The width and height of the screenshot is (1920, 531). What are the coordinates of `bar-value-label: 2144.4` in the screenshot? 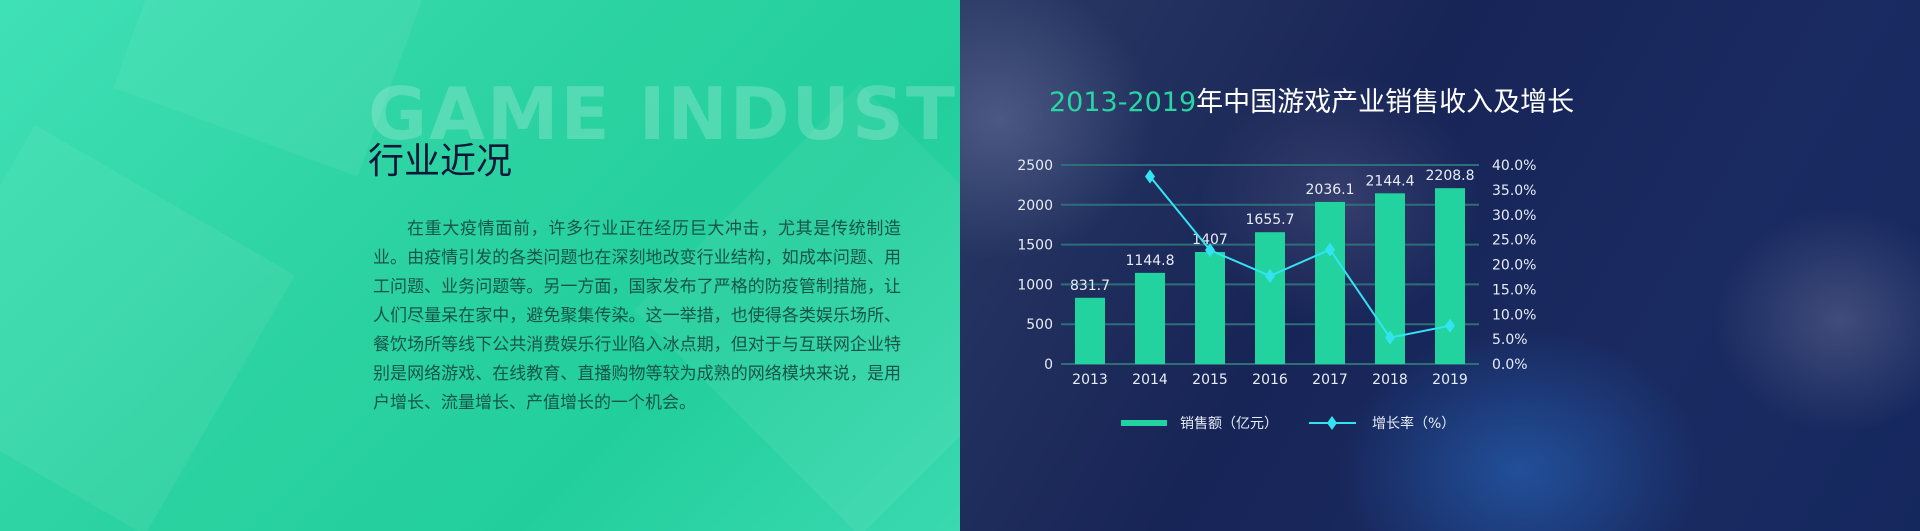 It's located at (1390, 181).